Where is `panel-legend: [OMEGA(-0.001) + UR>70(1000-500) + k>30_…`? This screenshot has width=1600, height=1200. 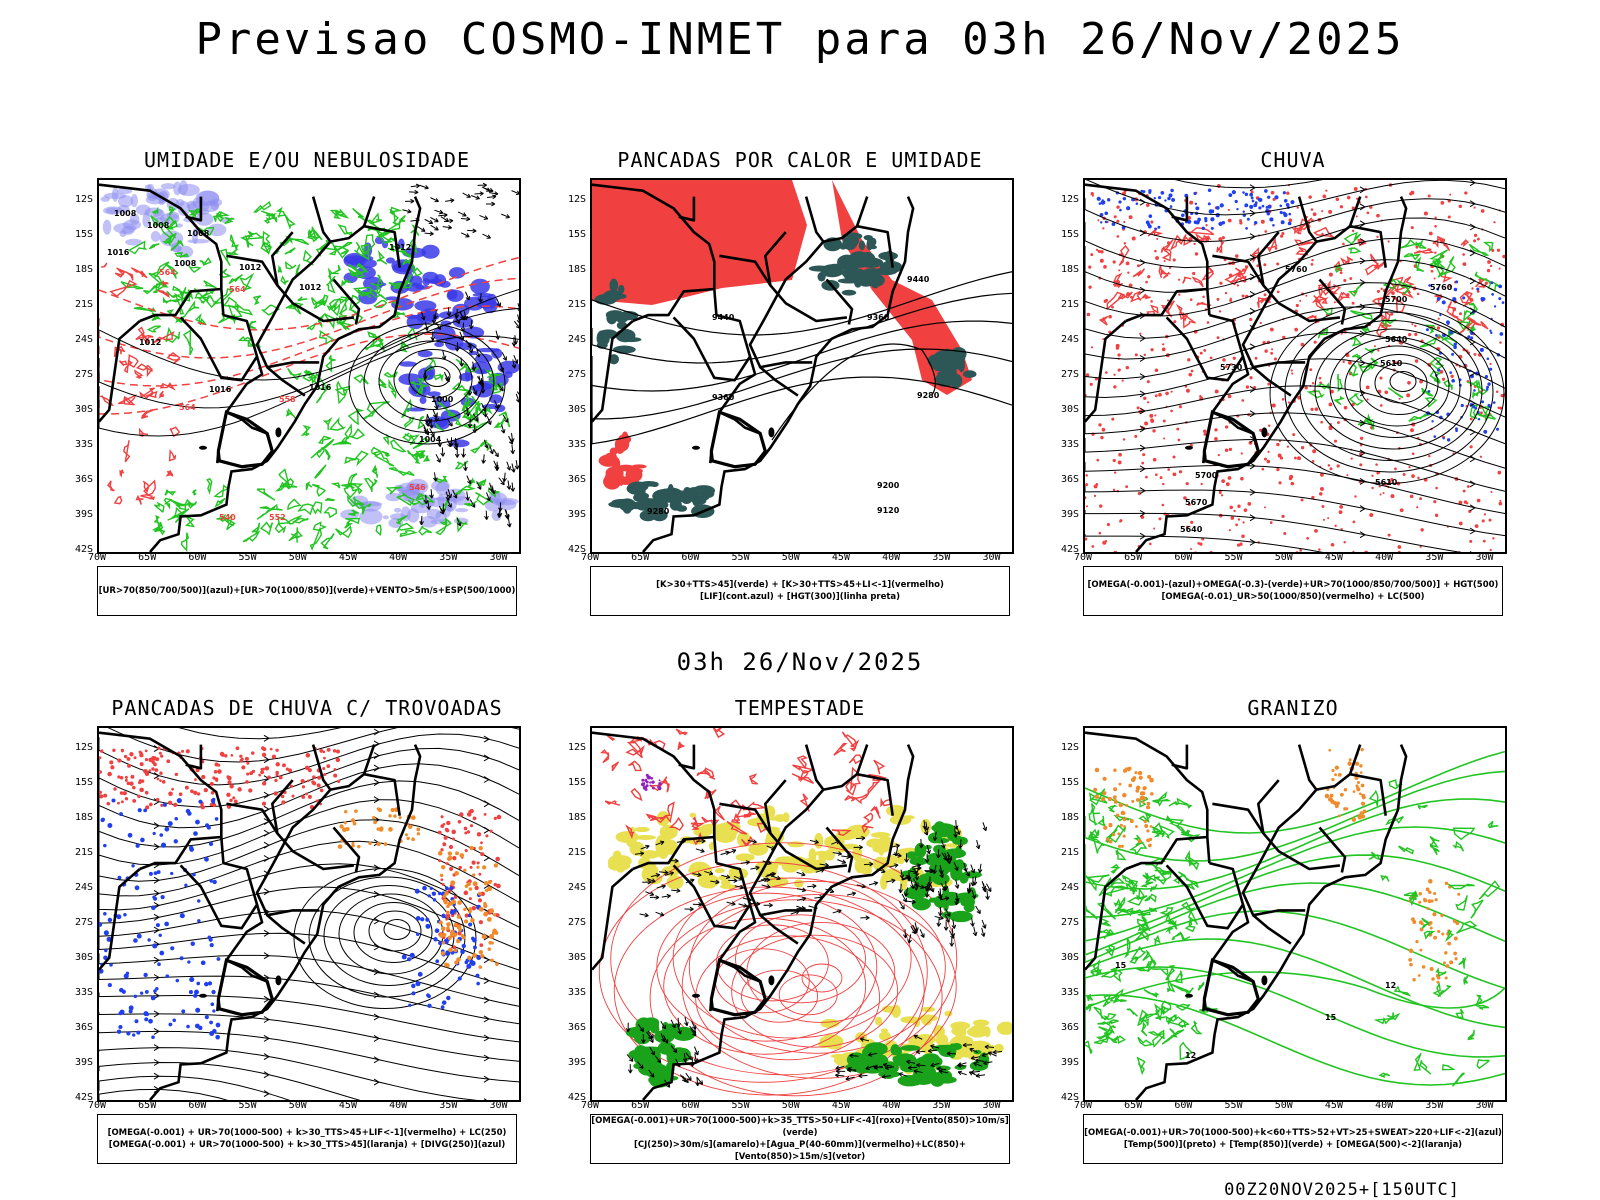 panel-legend: [OMEGA(-0.001) + UR>70(1000-500) + k>30_… is located at coordinates (307, 1139).